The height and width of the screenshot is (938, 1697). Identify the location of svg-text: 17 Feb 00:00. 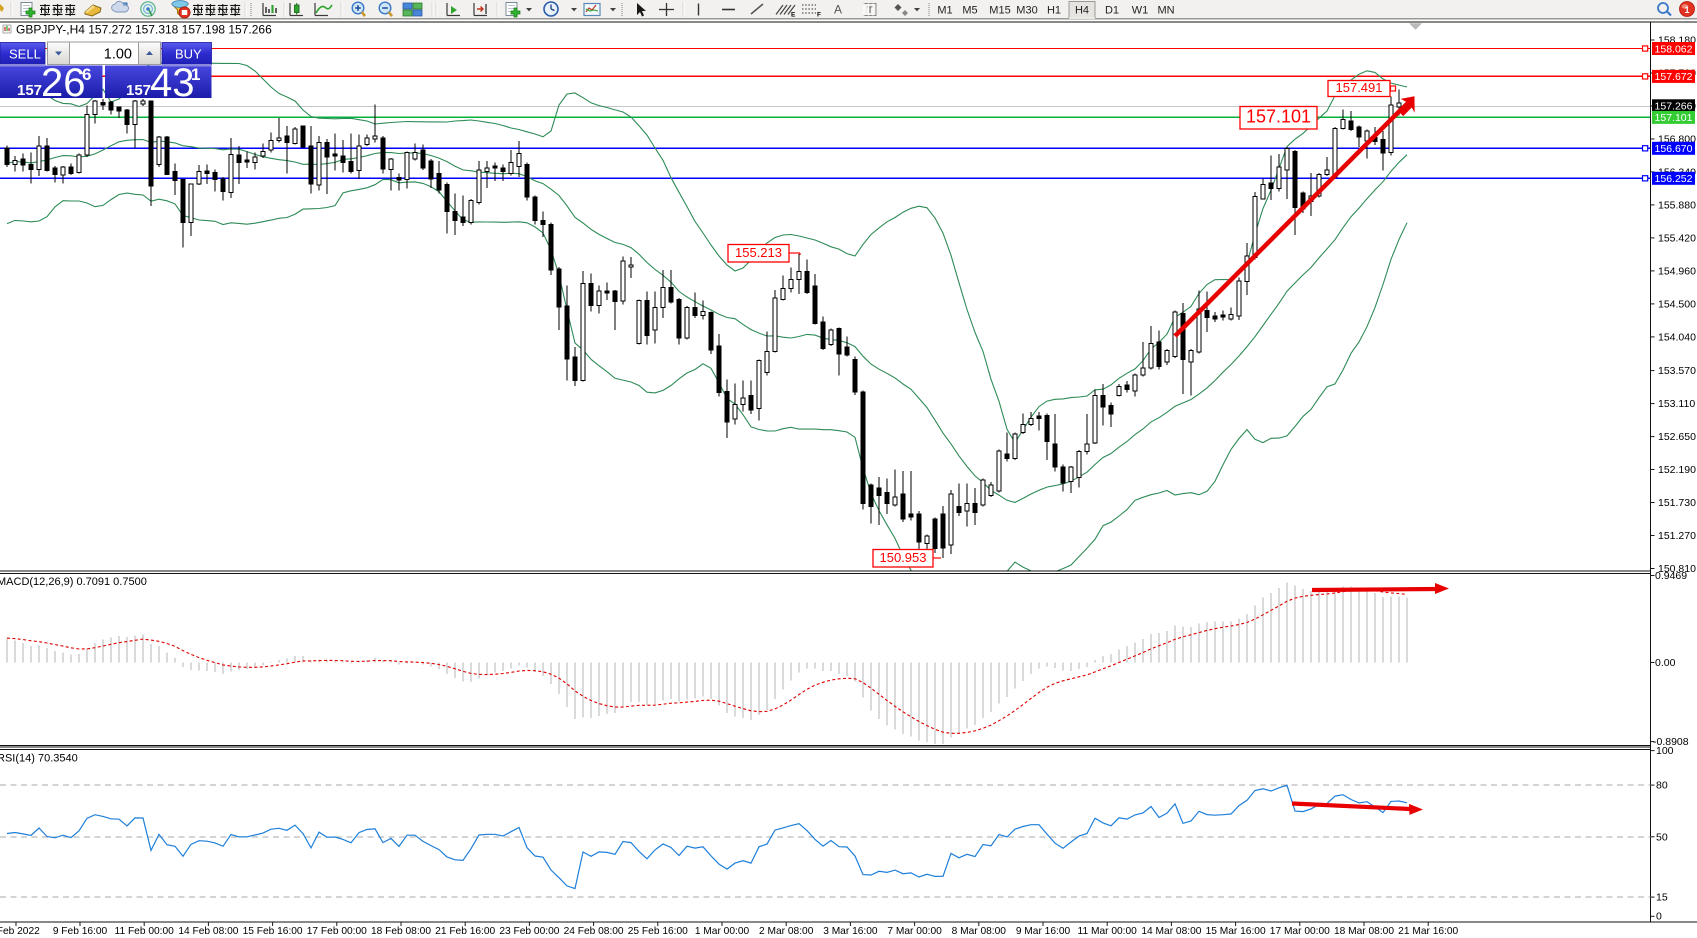
(337, 931).